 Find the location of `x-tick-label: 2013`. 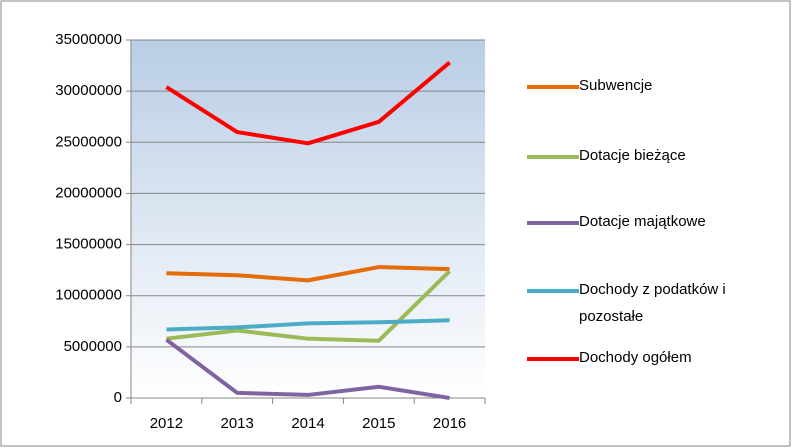

x-tick-label: 2013 is located at coordinates (237, 423).